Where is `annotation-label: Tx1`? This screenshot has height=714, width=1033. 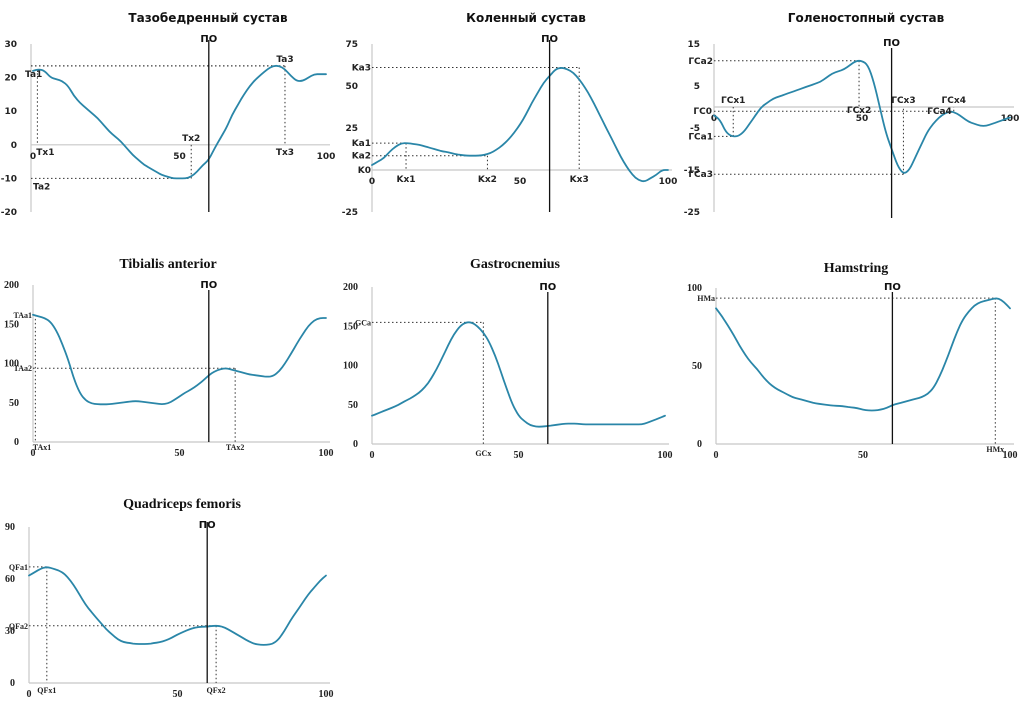 annotation-label: Tx1 is located at coordinates (45, 153).